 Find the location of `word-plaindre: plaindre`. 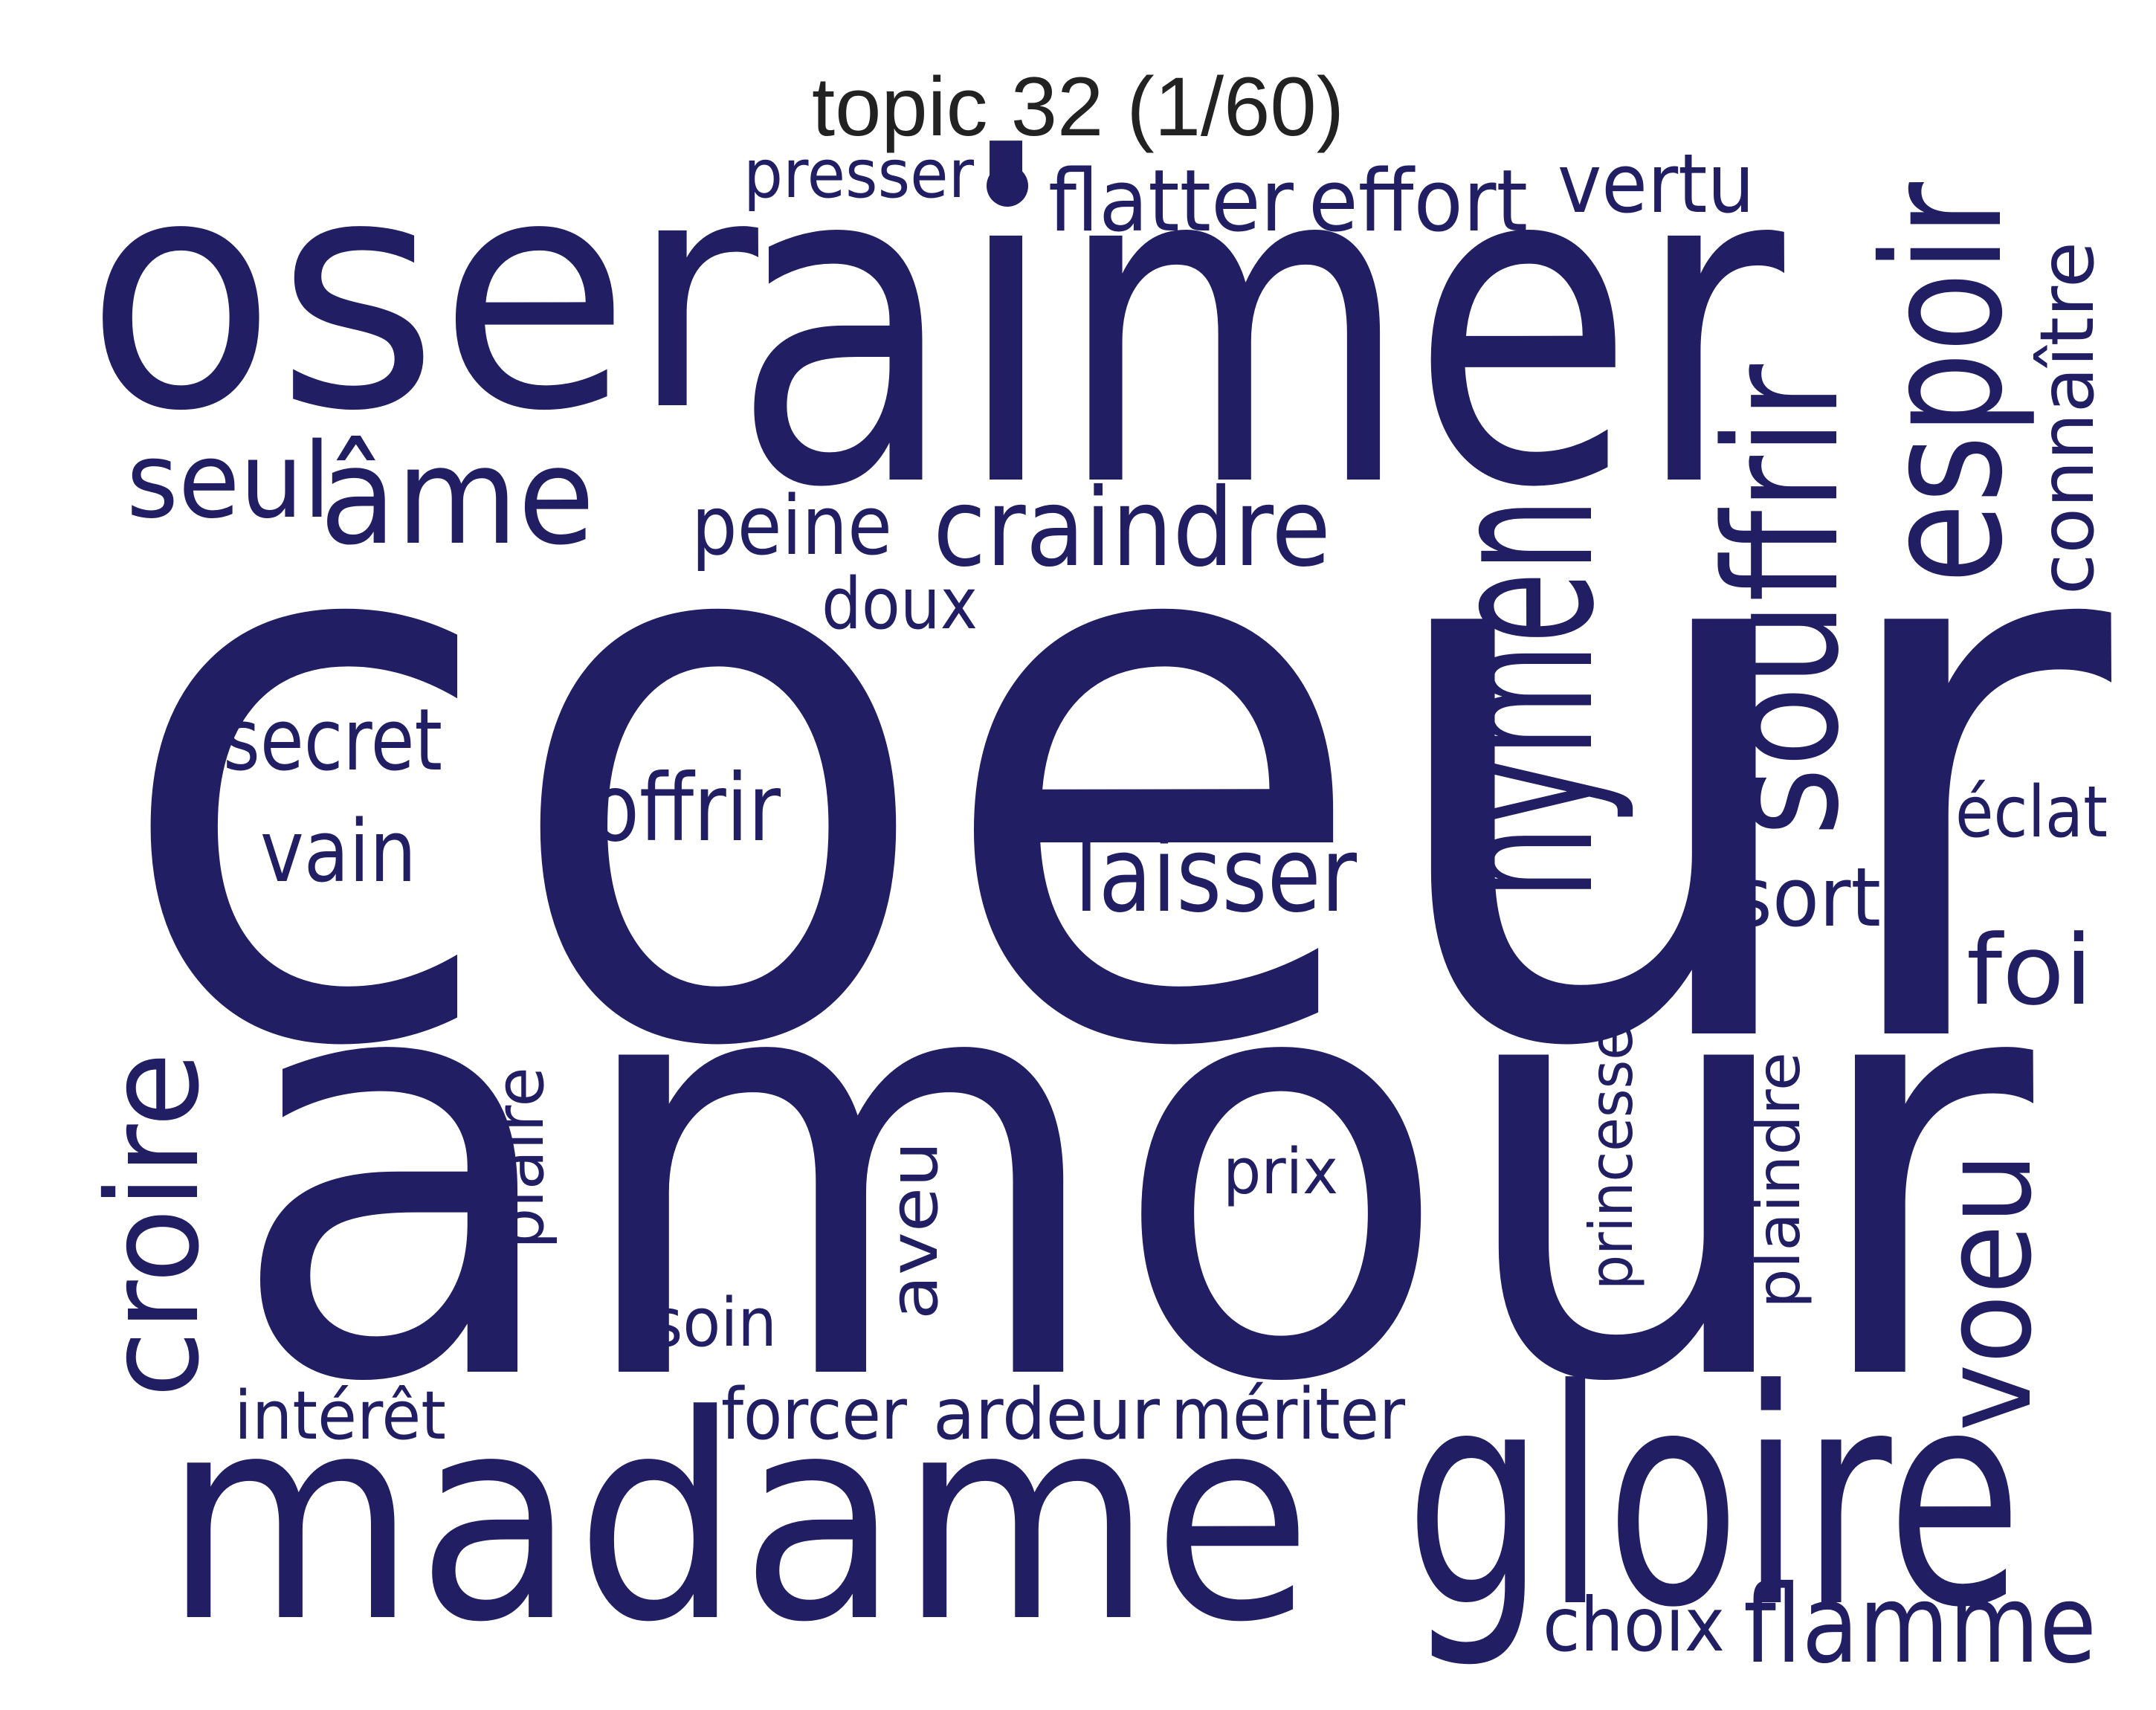

word-plaindre: plaindre is located at coordinates (1778, 1181).